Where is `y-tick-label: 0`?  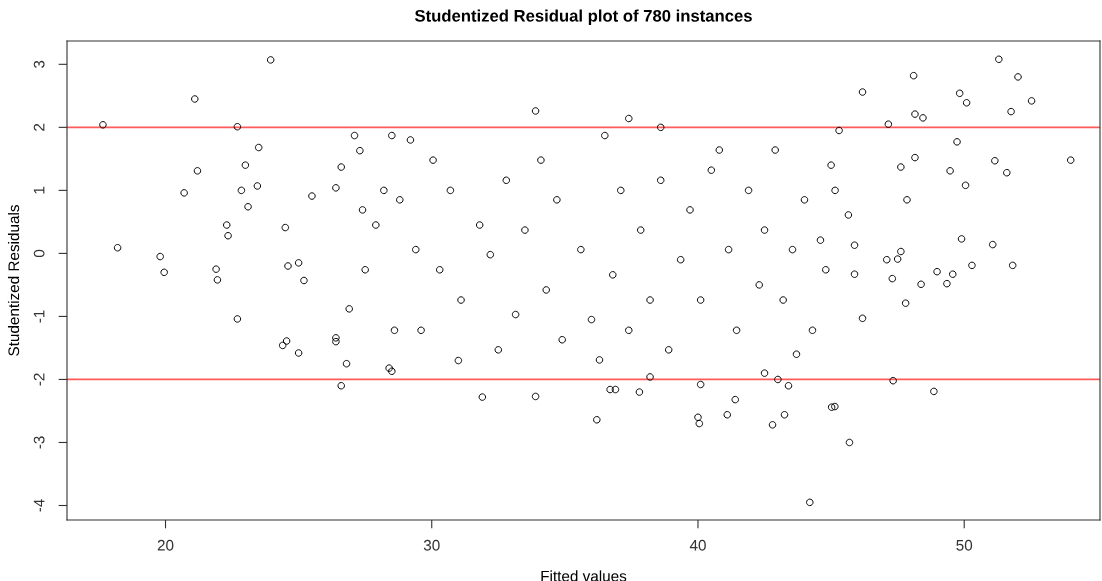 y-tick-label: 0 is located at coordinates (39, 253).